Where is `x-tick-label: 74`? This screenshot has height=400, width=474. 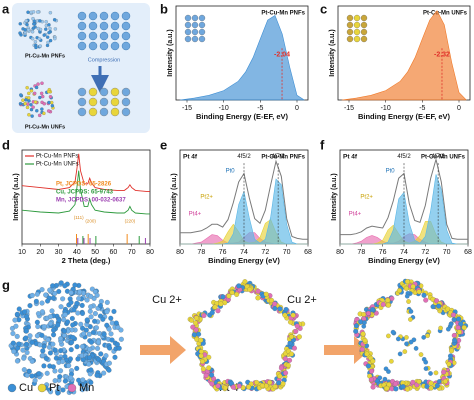
x-tick-label: 74 is located at coordinates (244, 252).